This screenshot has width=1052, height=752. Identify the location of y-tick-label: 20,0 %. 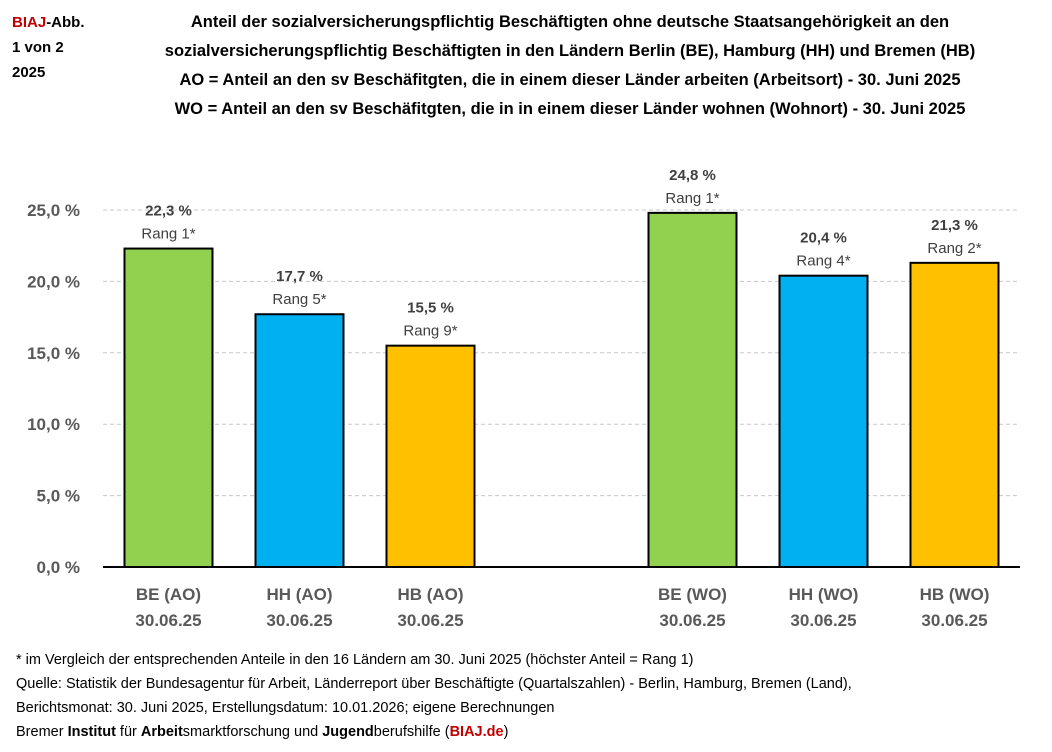
(53, 281).